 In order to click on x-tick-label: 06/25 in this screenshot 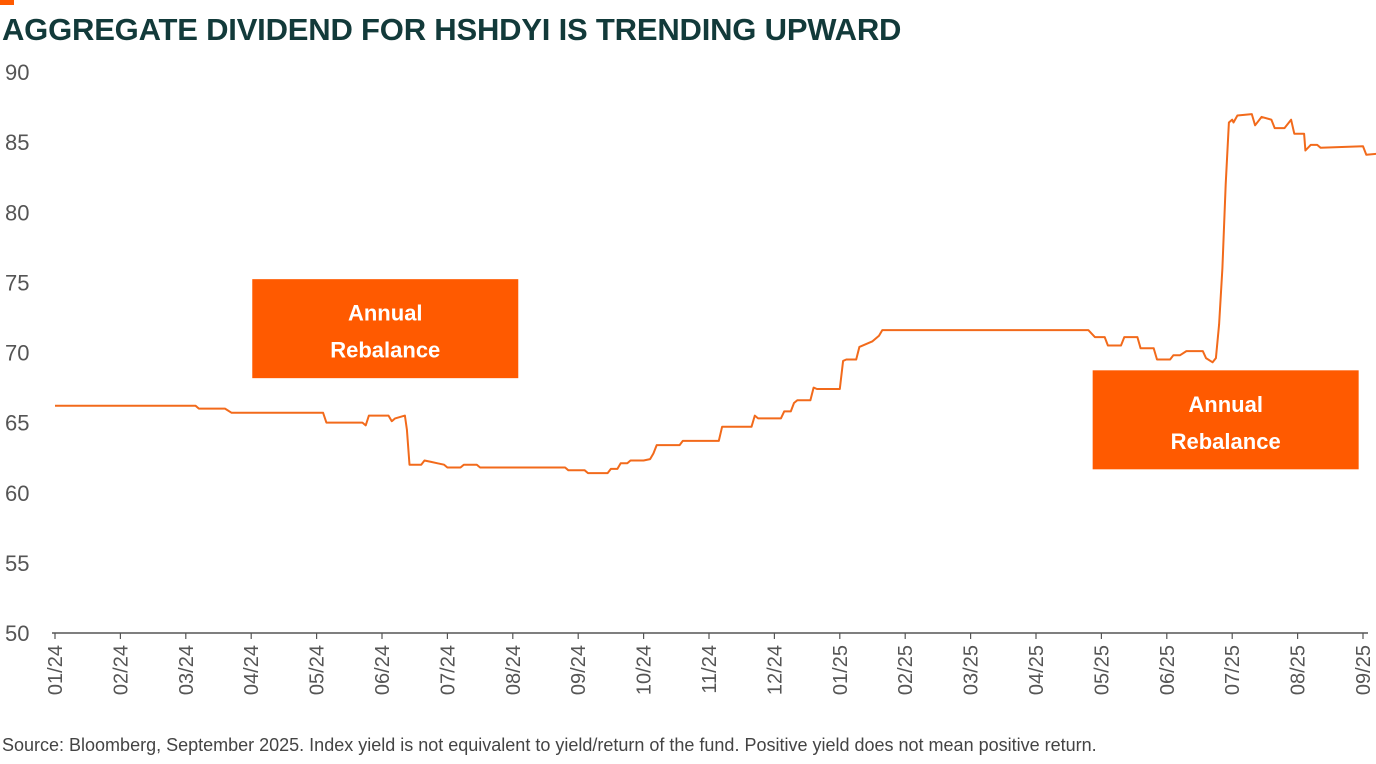, I will do `click(1168, 670)`.